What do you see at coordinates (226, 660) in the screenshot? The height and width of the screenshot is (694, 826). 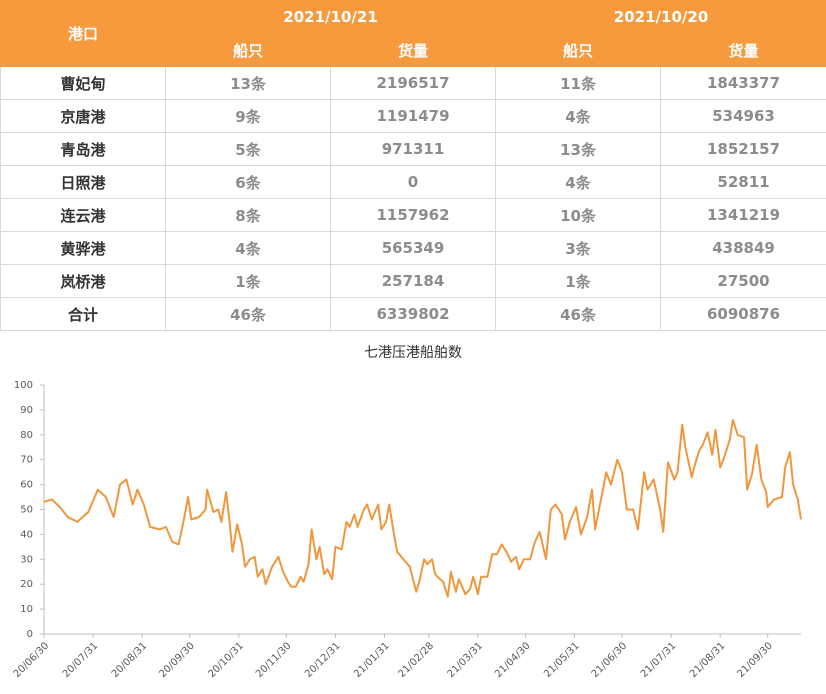 I see `x-tick-label: 20/10/31` at bounding box center [226, 660].